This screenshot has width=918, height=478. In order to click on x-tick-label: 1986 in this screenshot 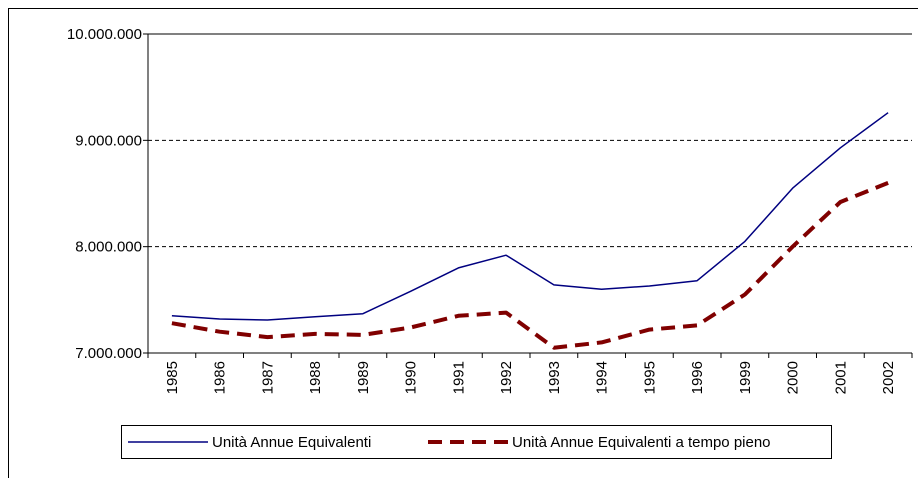, I will do `click(220, 377)`.